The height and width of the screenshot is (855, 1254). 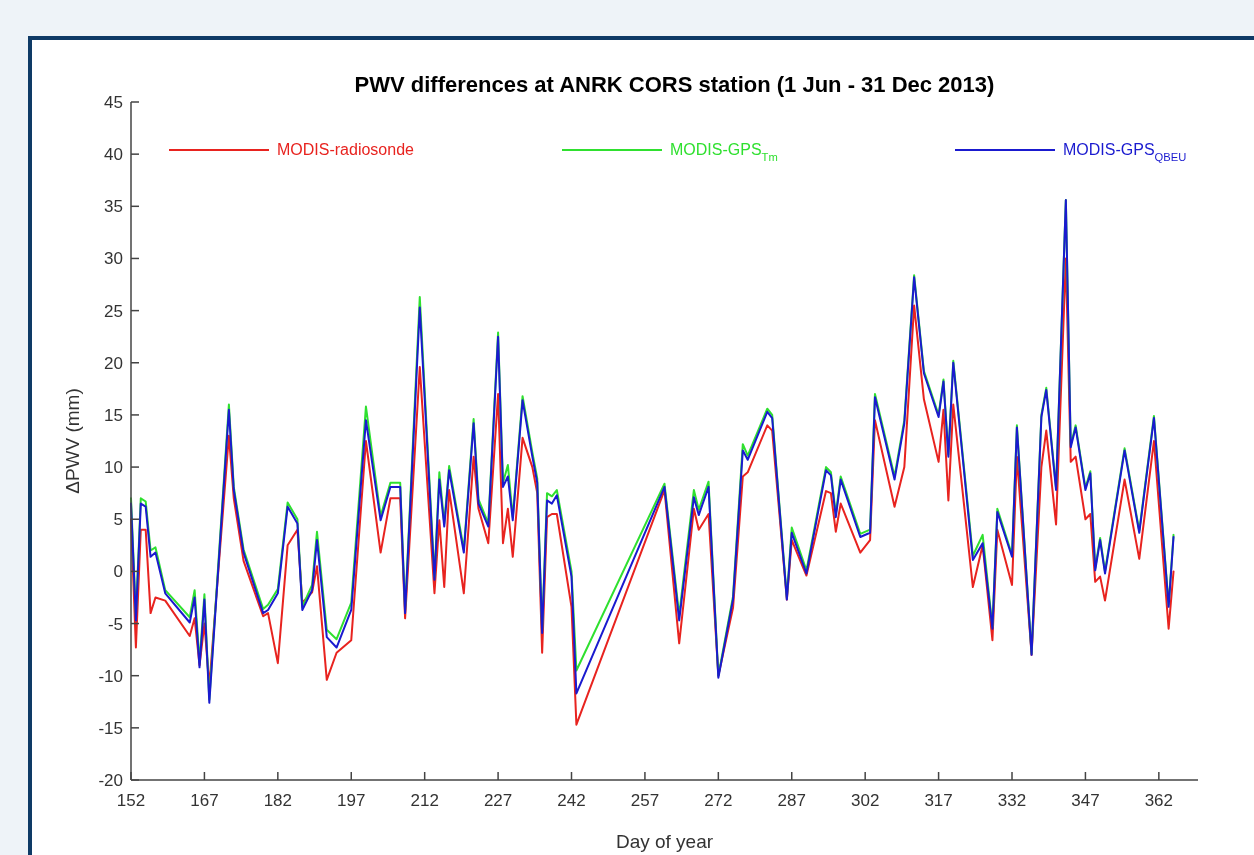 What do you see at coordinates (118, 520) in the screenshot?
I see `y-tick-label: 5` at bounding box center [118, 520].